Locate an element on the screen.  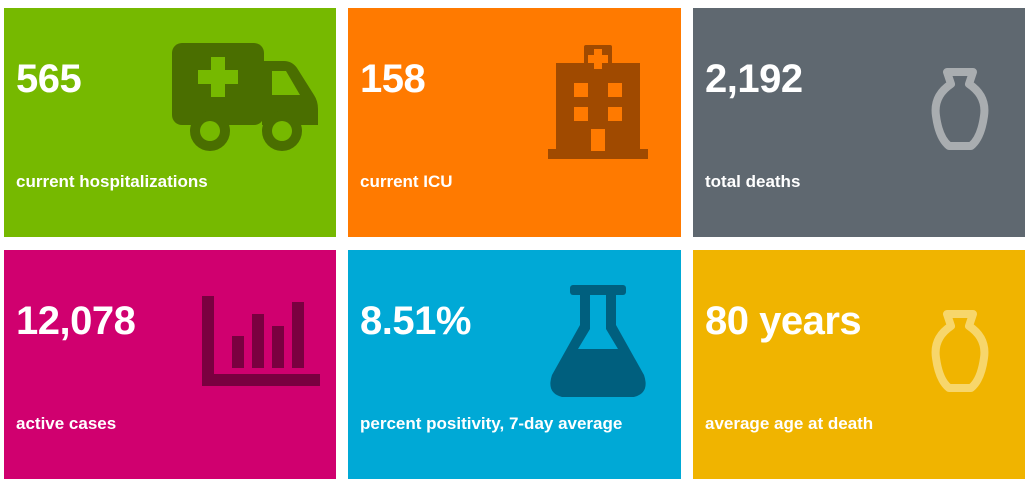
tile-value: 565 is located at coordinates (49, 79).